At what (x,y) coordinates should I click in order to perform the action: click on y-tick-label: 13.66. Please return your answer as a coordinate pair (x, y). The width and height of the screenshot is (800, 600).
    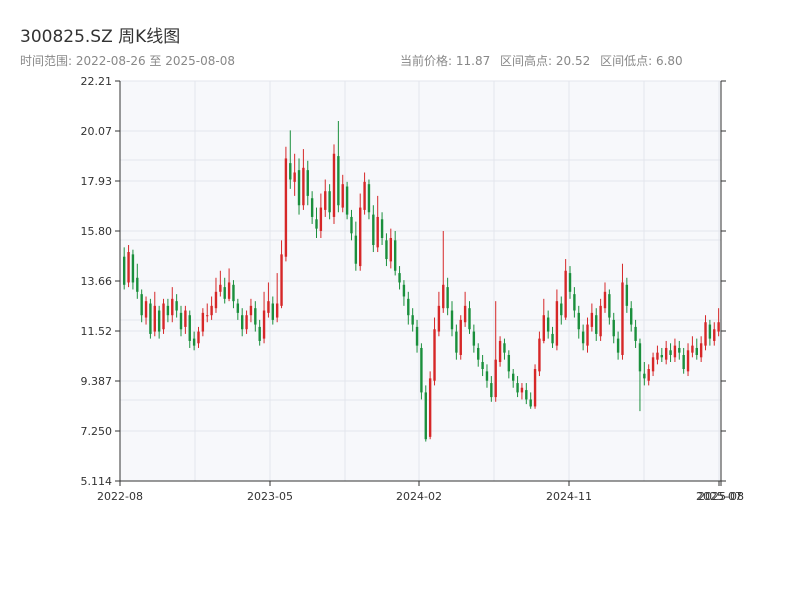
    Looking at the image, I should click on (97, 281).